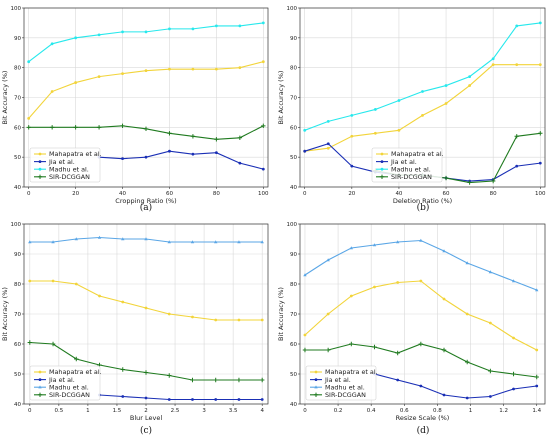 Image resolution: width=550 pixels, height=442 pixels. Describe the element at coordinates (305, 194) in the screenshot. I see `x-tick-label: 0` at that location.